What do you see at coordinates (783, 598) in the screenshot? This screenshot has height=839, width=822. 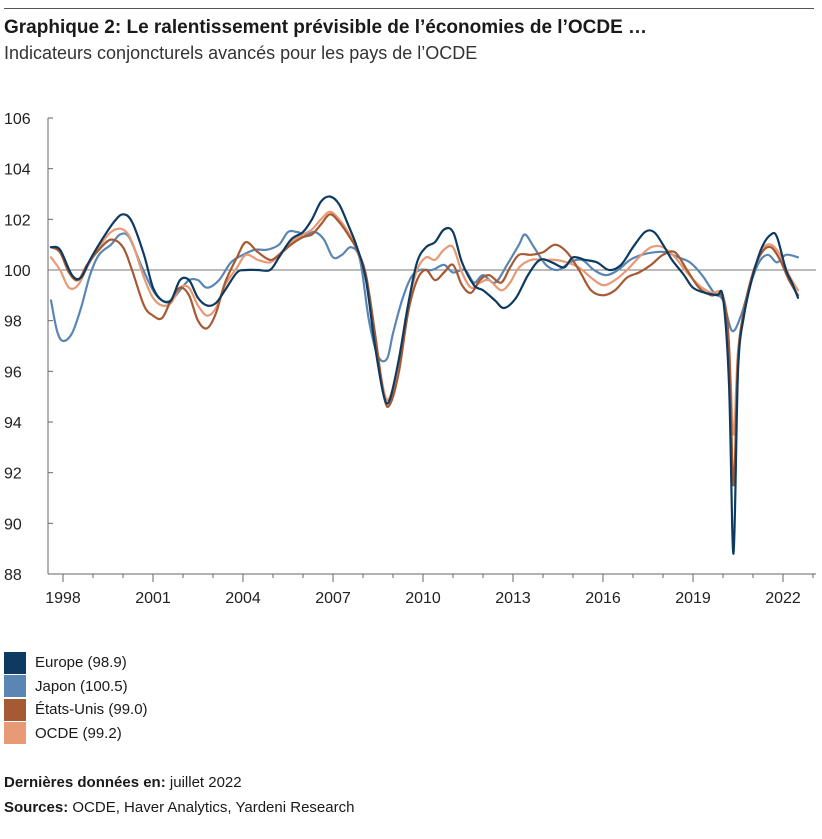 I see `x-tick-label: 2022` at bounding box center [783, 598].